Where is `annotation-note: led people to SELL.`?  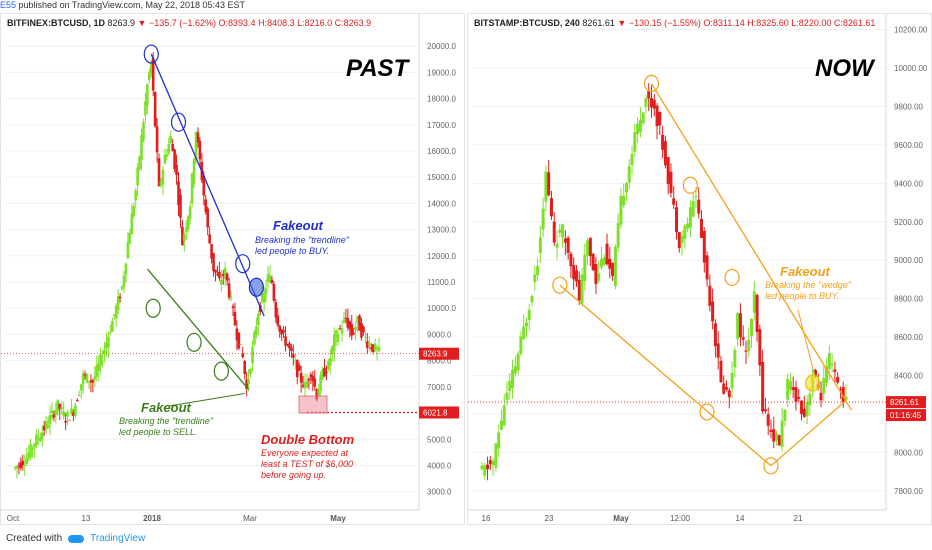 annotation-note: led people to SELL. is located at coordinates (158, 432).